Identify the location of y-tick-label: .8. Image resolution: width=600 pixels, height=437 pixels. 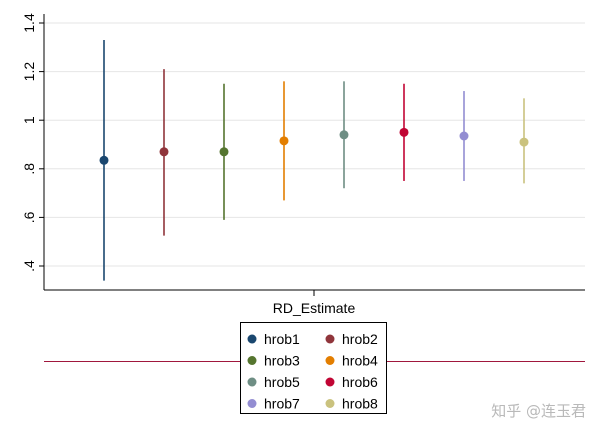
(29, 169).